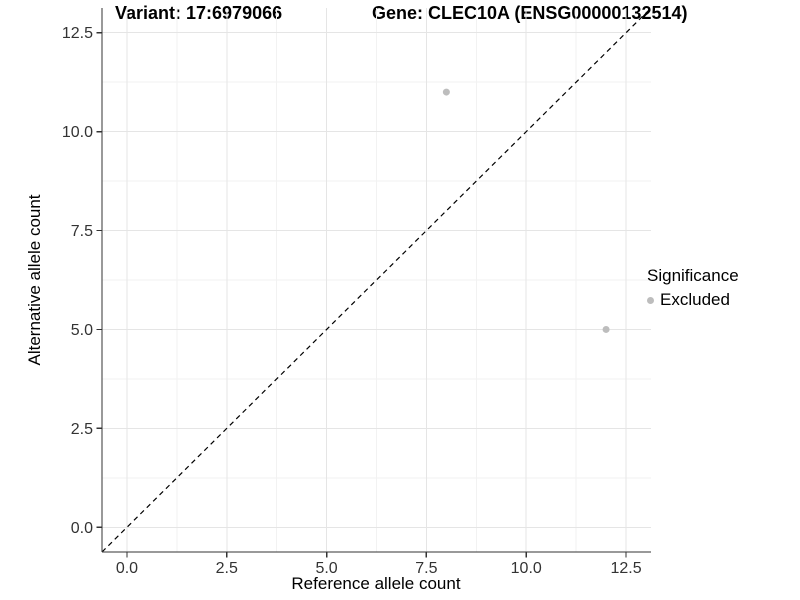  I want to click on y-axis-title: Alternative allele count, so click(34, 279).